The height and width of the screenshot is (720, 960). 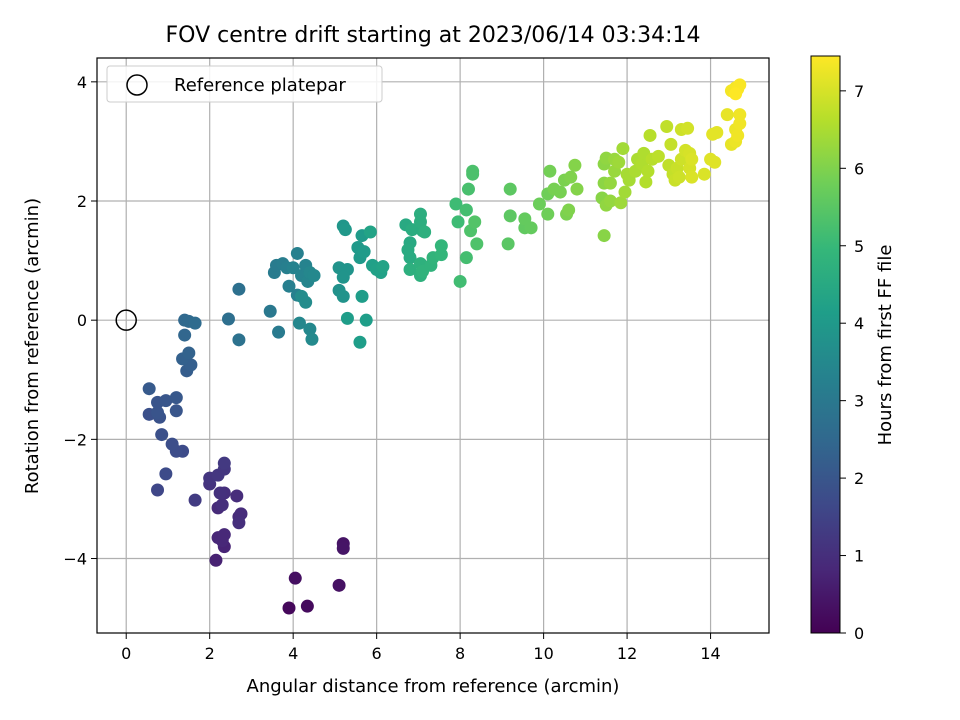 I want to click on x-axis-ticks: 0 2 4 6 8 10 12 14, so click(x=421, y=648).